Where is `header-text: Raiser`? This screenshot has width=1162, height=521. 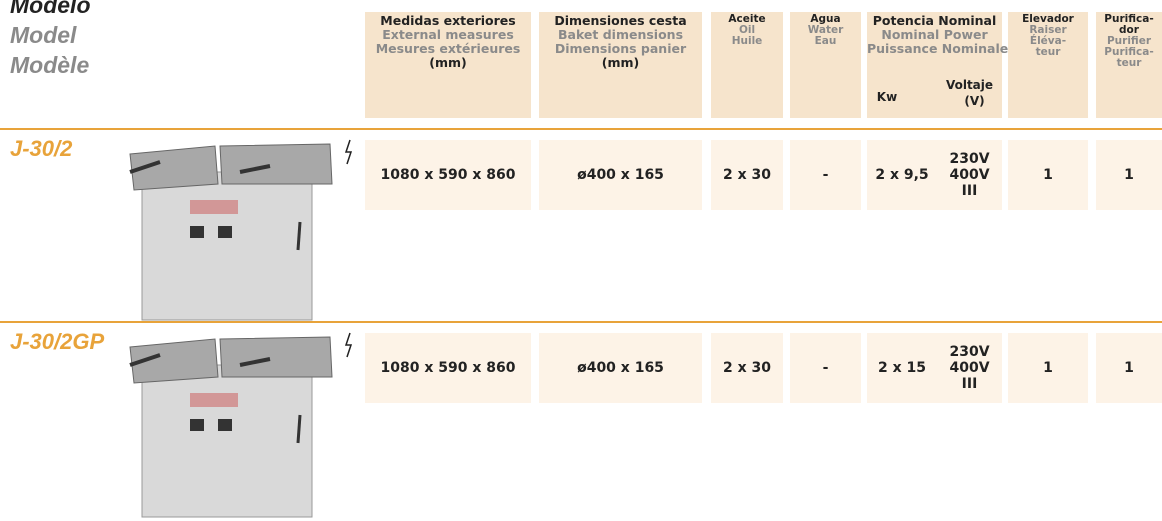 header-text: Raiser is located at coordinates (1048, 30).